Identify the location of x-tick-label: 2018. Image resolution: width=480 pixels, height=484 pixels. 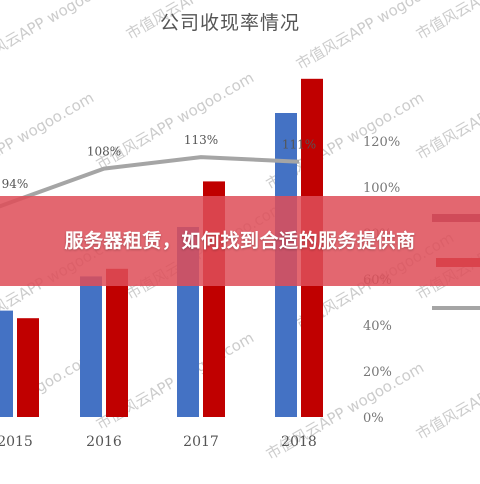
(299, 442).